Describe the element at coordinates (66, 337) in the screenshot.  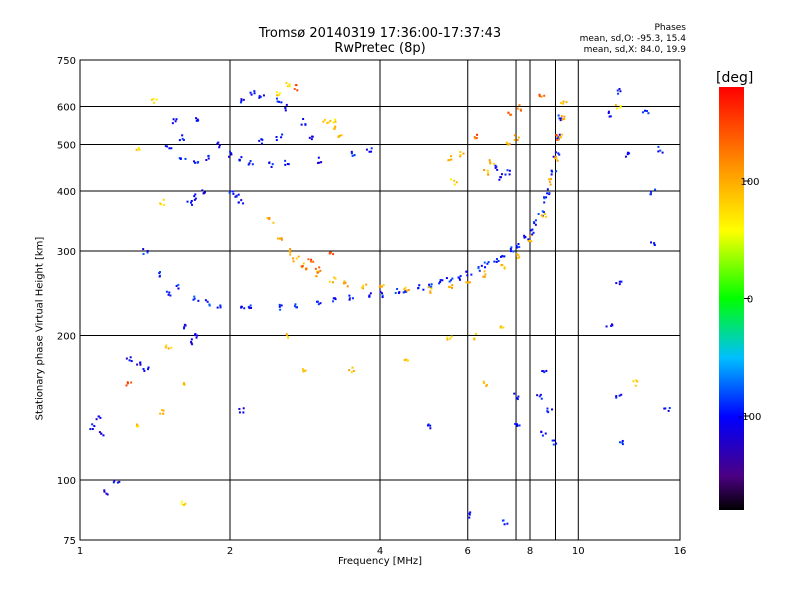
I see `y-tick-label: 200` at that location.